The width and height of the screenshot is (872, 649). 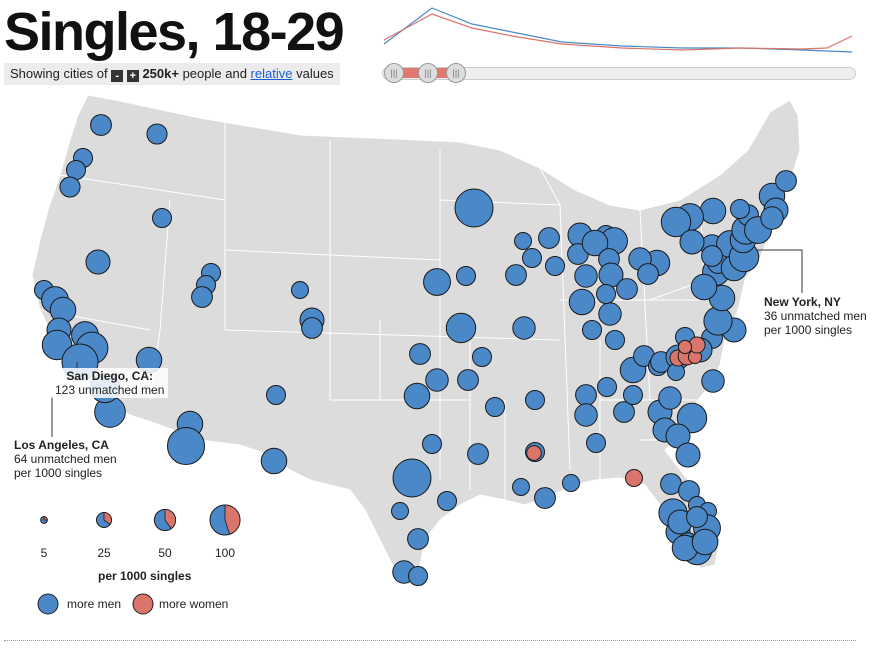 What do you see at coordinates (44, 553) in the screenshot?
I see `legend-label-5: 5` at bounding box center [44, 553].